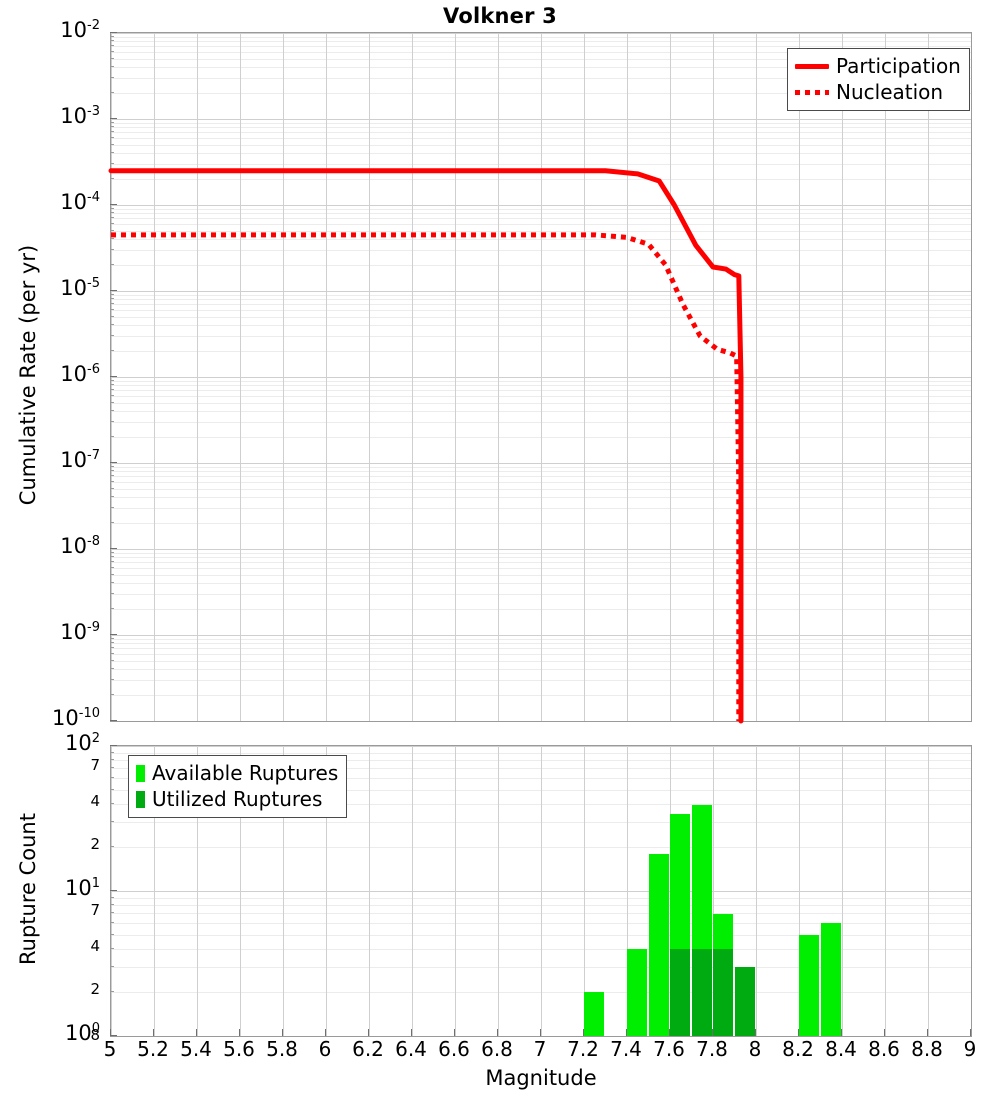 This screenshot has height=1100, width=1000. I want to click on legend-item: Participation, so click(878, 66).